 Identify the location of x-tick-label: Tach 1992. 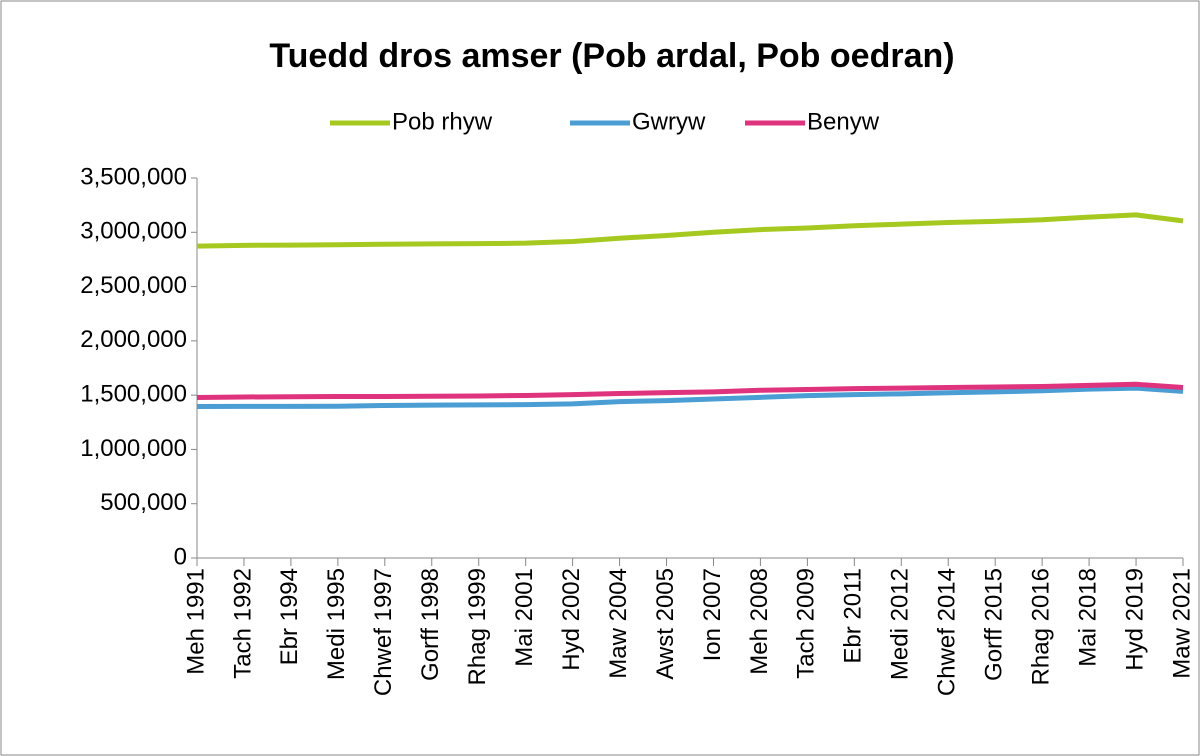
(242, 623).